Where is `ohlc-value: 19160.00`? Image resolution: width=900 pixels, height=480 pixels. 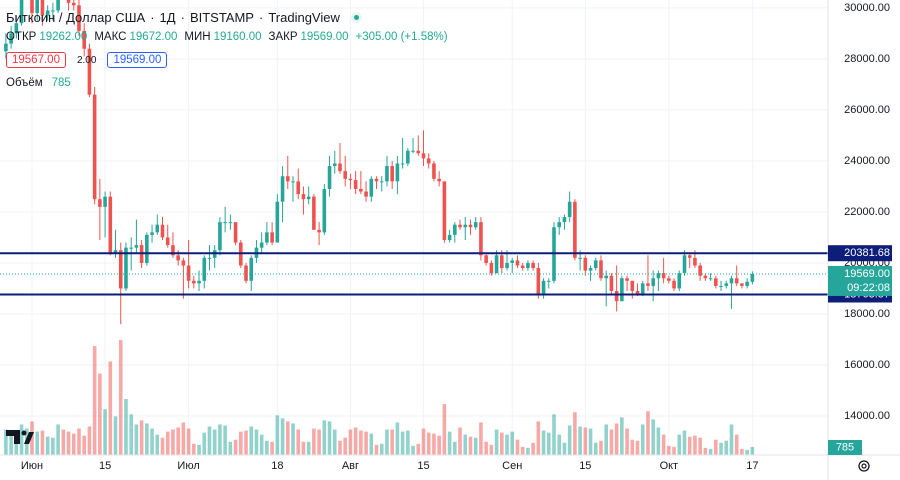
ohlc-value: 19160.00 is located at coordinates (237, 37).